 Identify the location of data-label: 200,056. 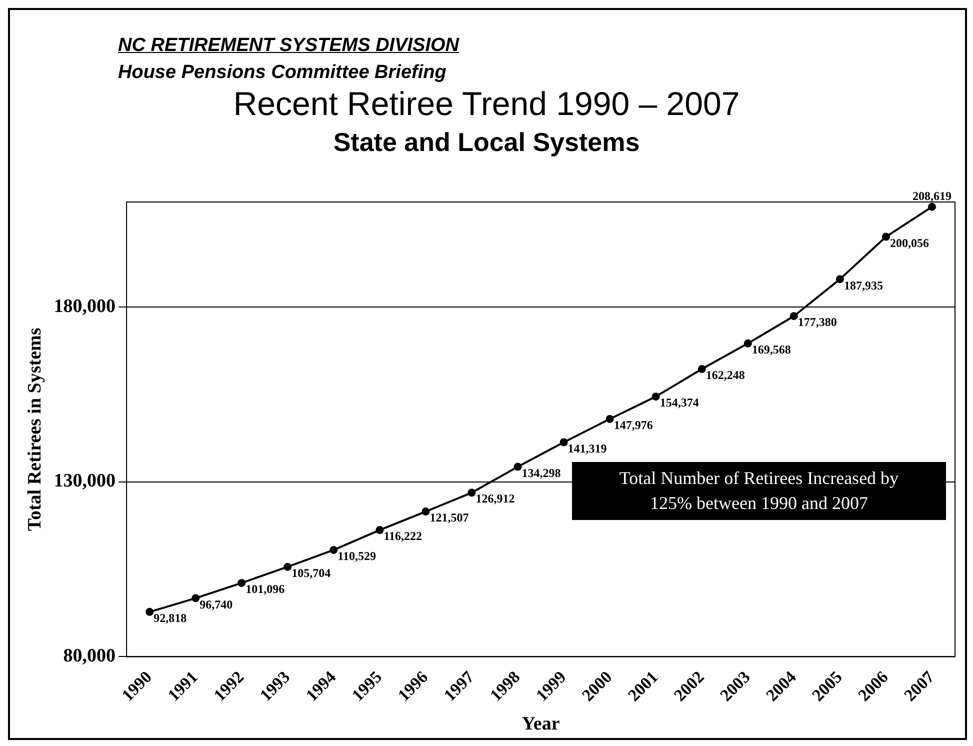
(909, 243).